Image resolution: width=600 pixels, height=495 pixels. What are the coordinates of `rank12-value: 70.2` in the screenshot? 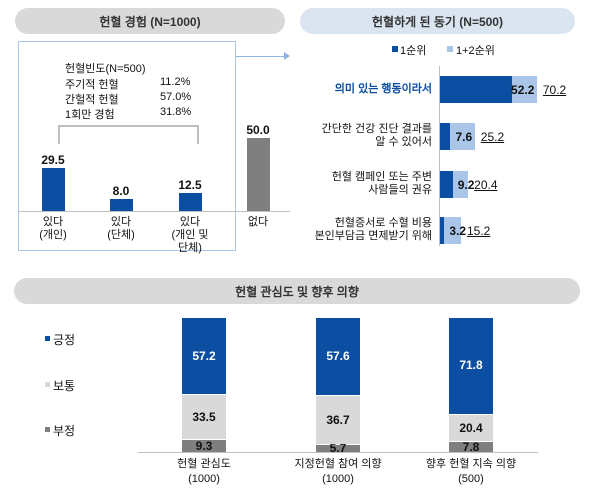 It's located at (554, 90).